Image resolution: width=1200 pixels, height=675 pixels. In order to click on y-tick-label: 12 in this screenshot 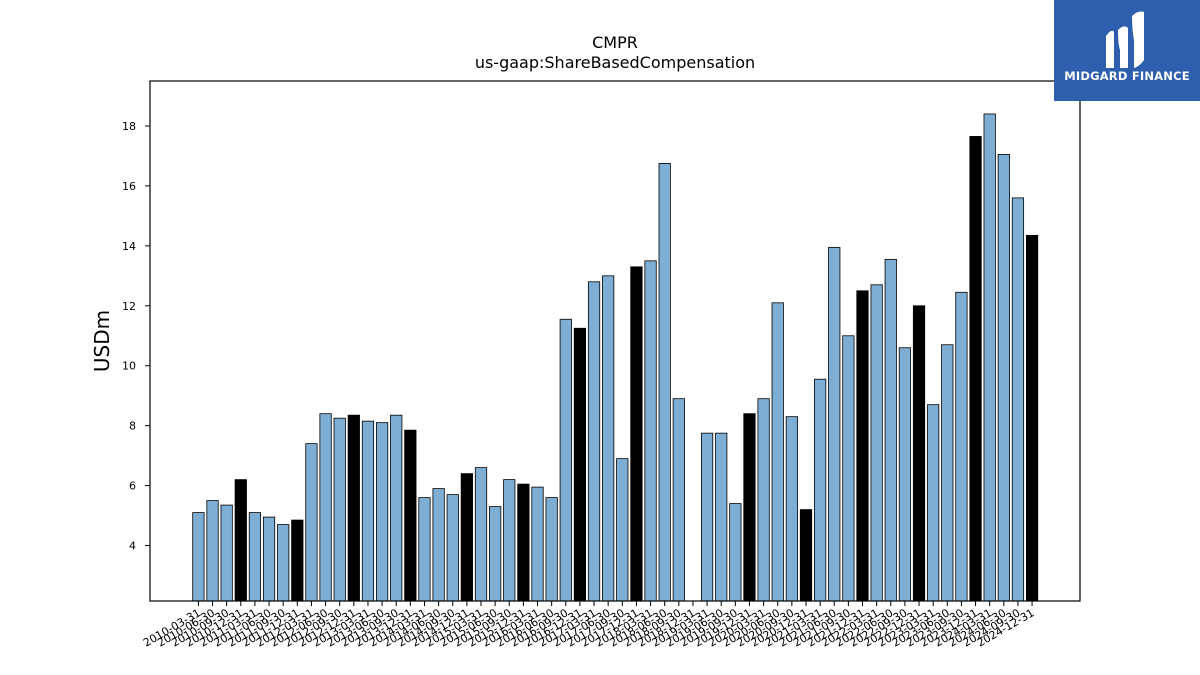, I will do `click(129, 306)`.